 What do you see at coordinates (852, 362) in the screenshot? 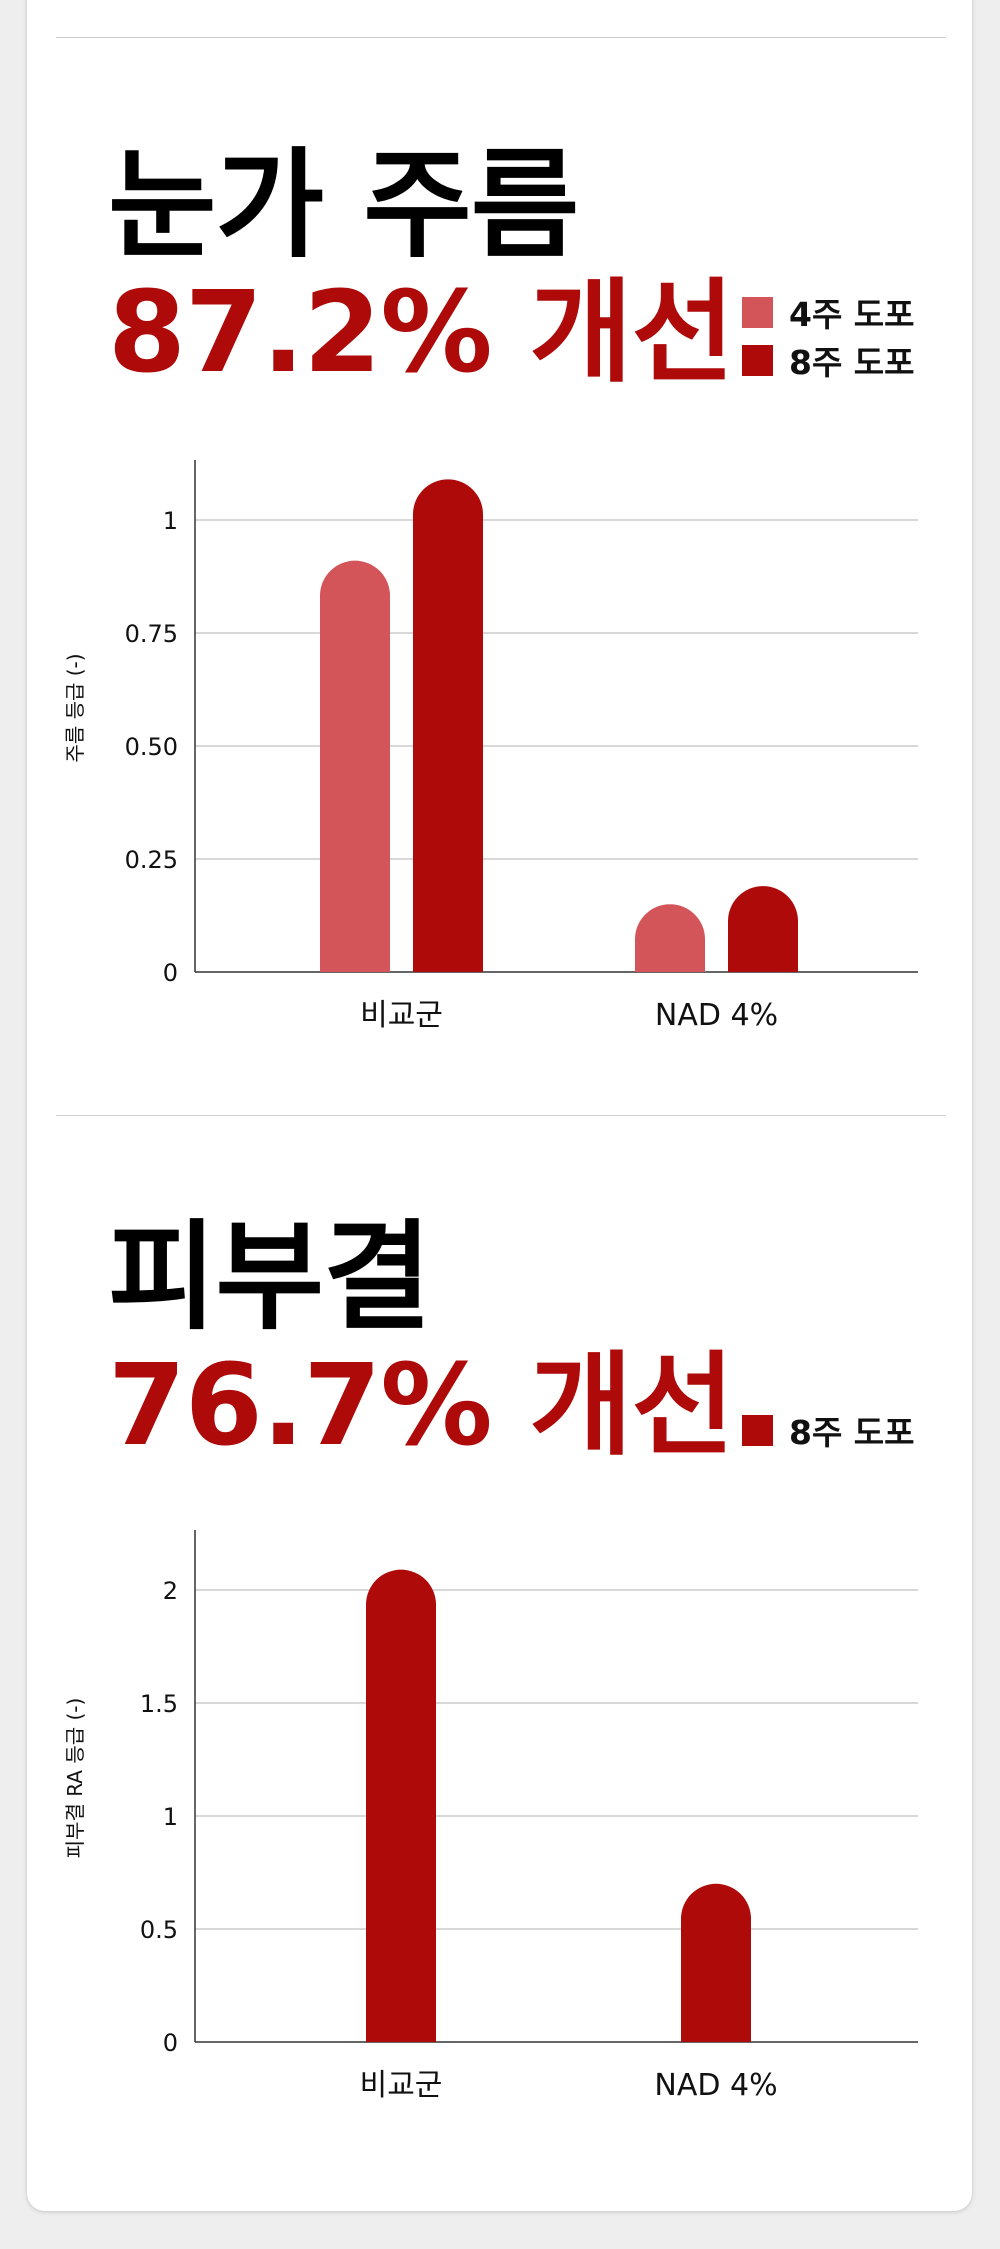
I see `legend-label-8week: 8주 도포` at bounding box center [852, 362].